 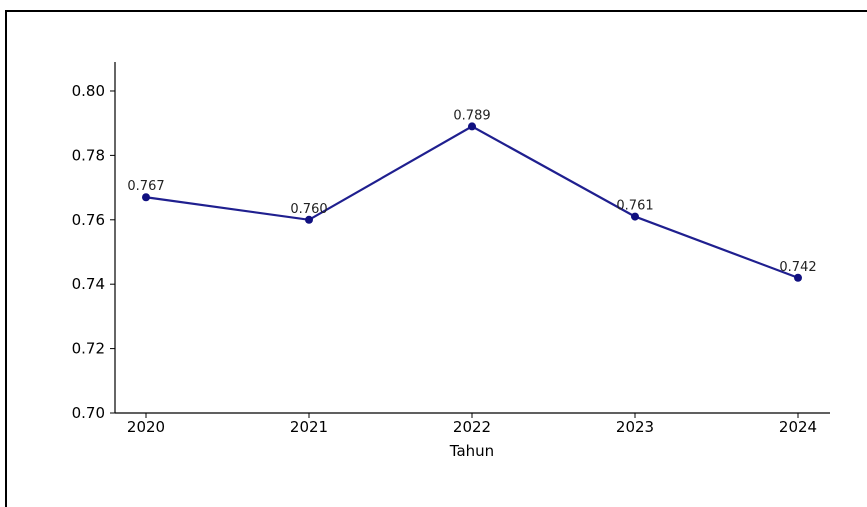 What do you see at coordinates (308, 209) in the screenshot?
I see `data-label: 0.760` at bounding box center [308, 209].